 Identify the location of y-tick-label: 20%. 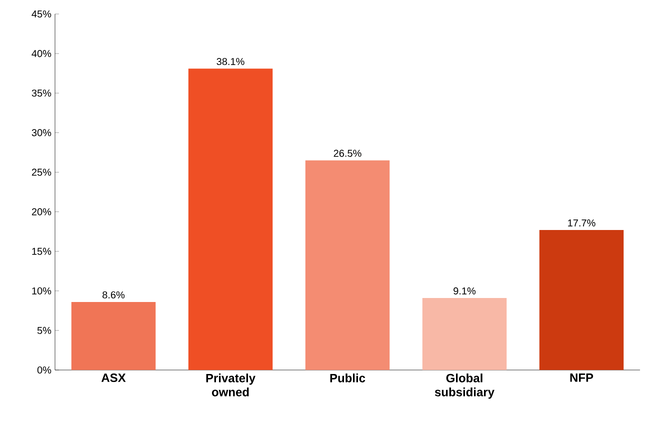
(42, 212).